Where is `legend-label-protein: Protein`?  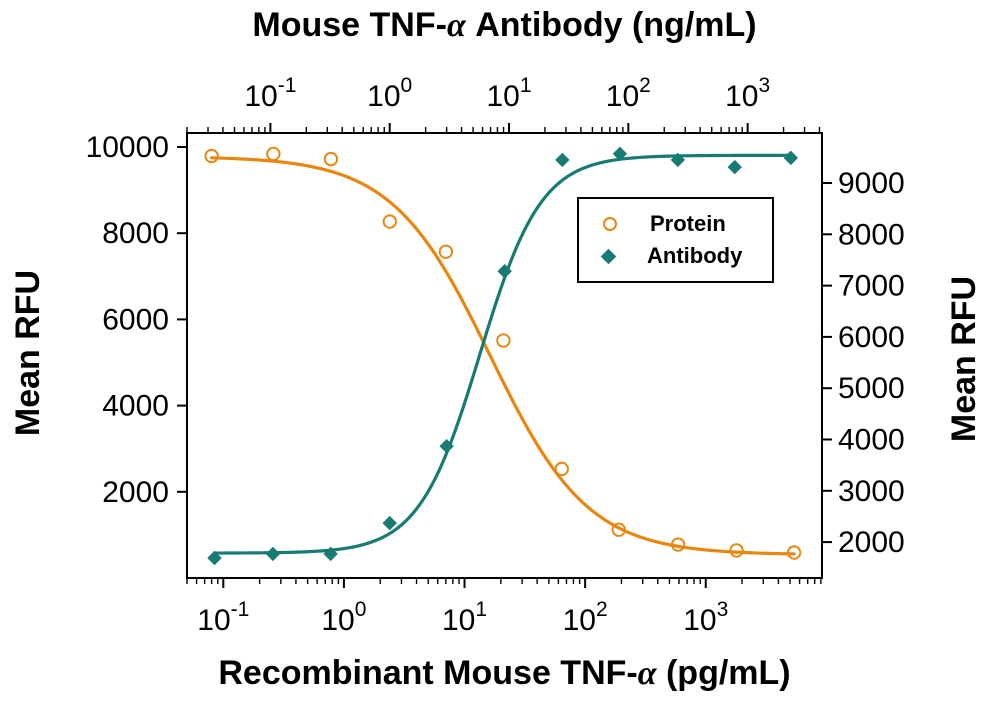 legend-label-protein: Protein is located at coordinates (688, 223).